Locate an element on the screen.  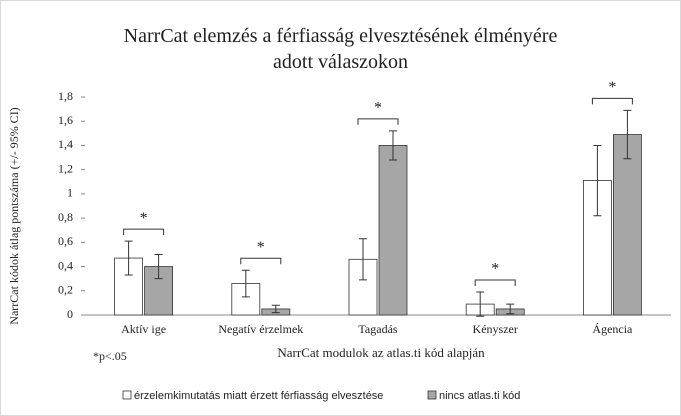
y-tick-label: 0,4 is located at coordinates (65, 265).